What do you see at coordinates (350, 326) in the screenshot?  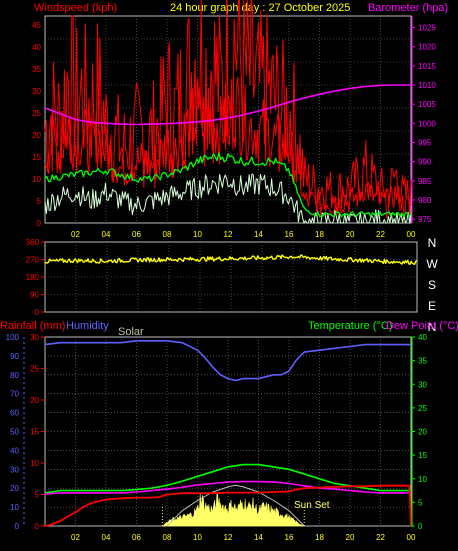 I see `temperature-axis-title: Temperature (°C)` at bounding box center [350, 326].